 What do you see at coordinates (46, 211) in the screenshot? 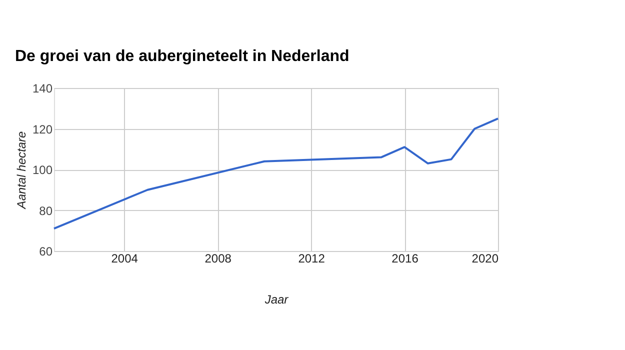
I see `y-tick-label: 80` at bounding box center [46, 211].